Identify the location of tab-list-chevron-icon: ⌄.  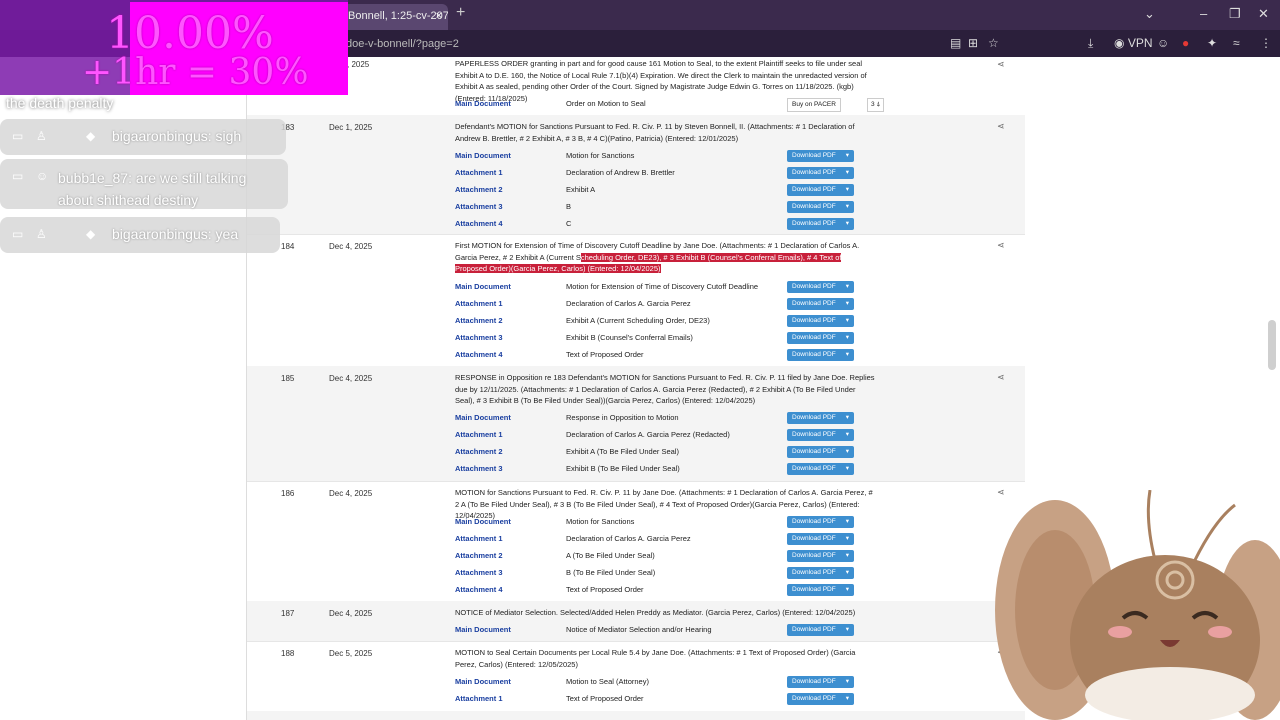
(1149, 13).